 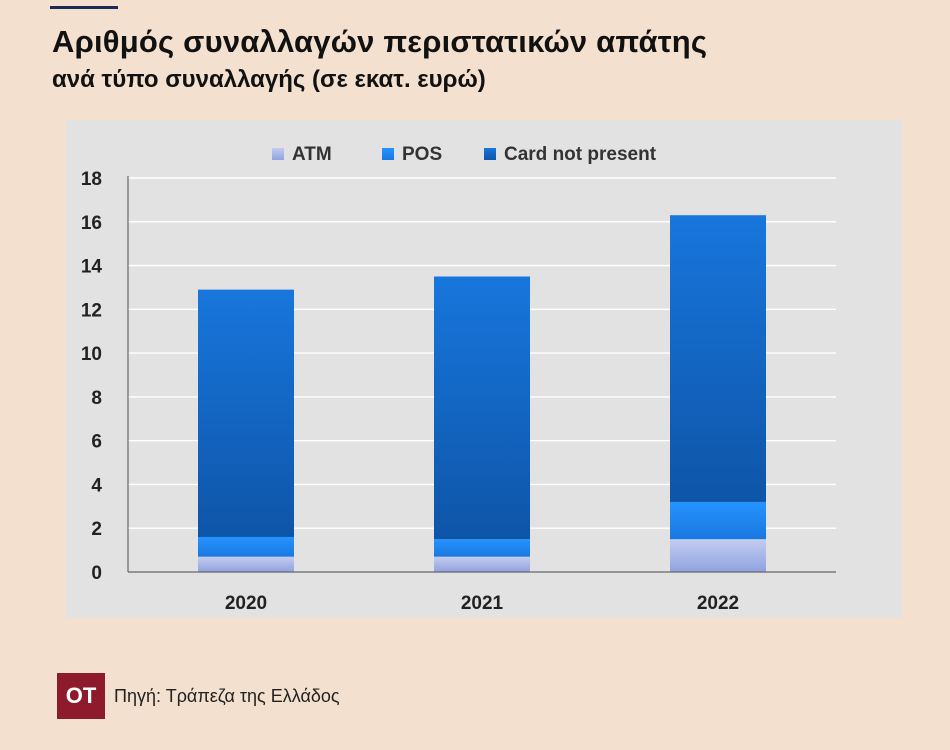 What do you see at coordinates (91, 354) in the screenshot?
I see `y-tick-label: 10` at bounding box center [91, 354].